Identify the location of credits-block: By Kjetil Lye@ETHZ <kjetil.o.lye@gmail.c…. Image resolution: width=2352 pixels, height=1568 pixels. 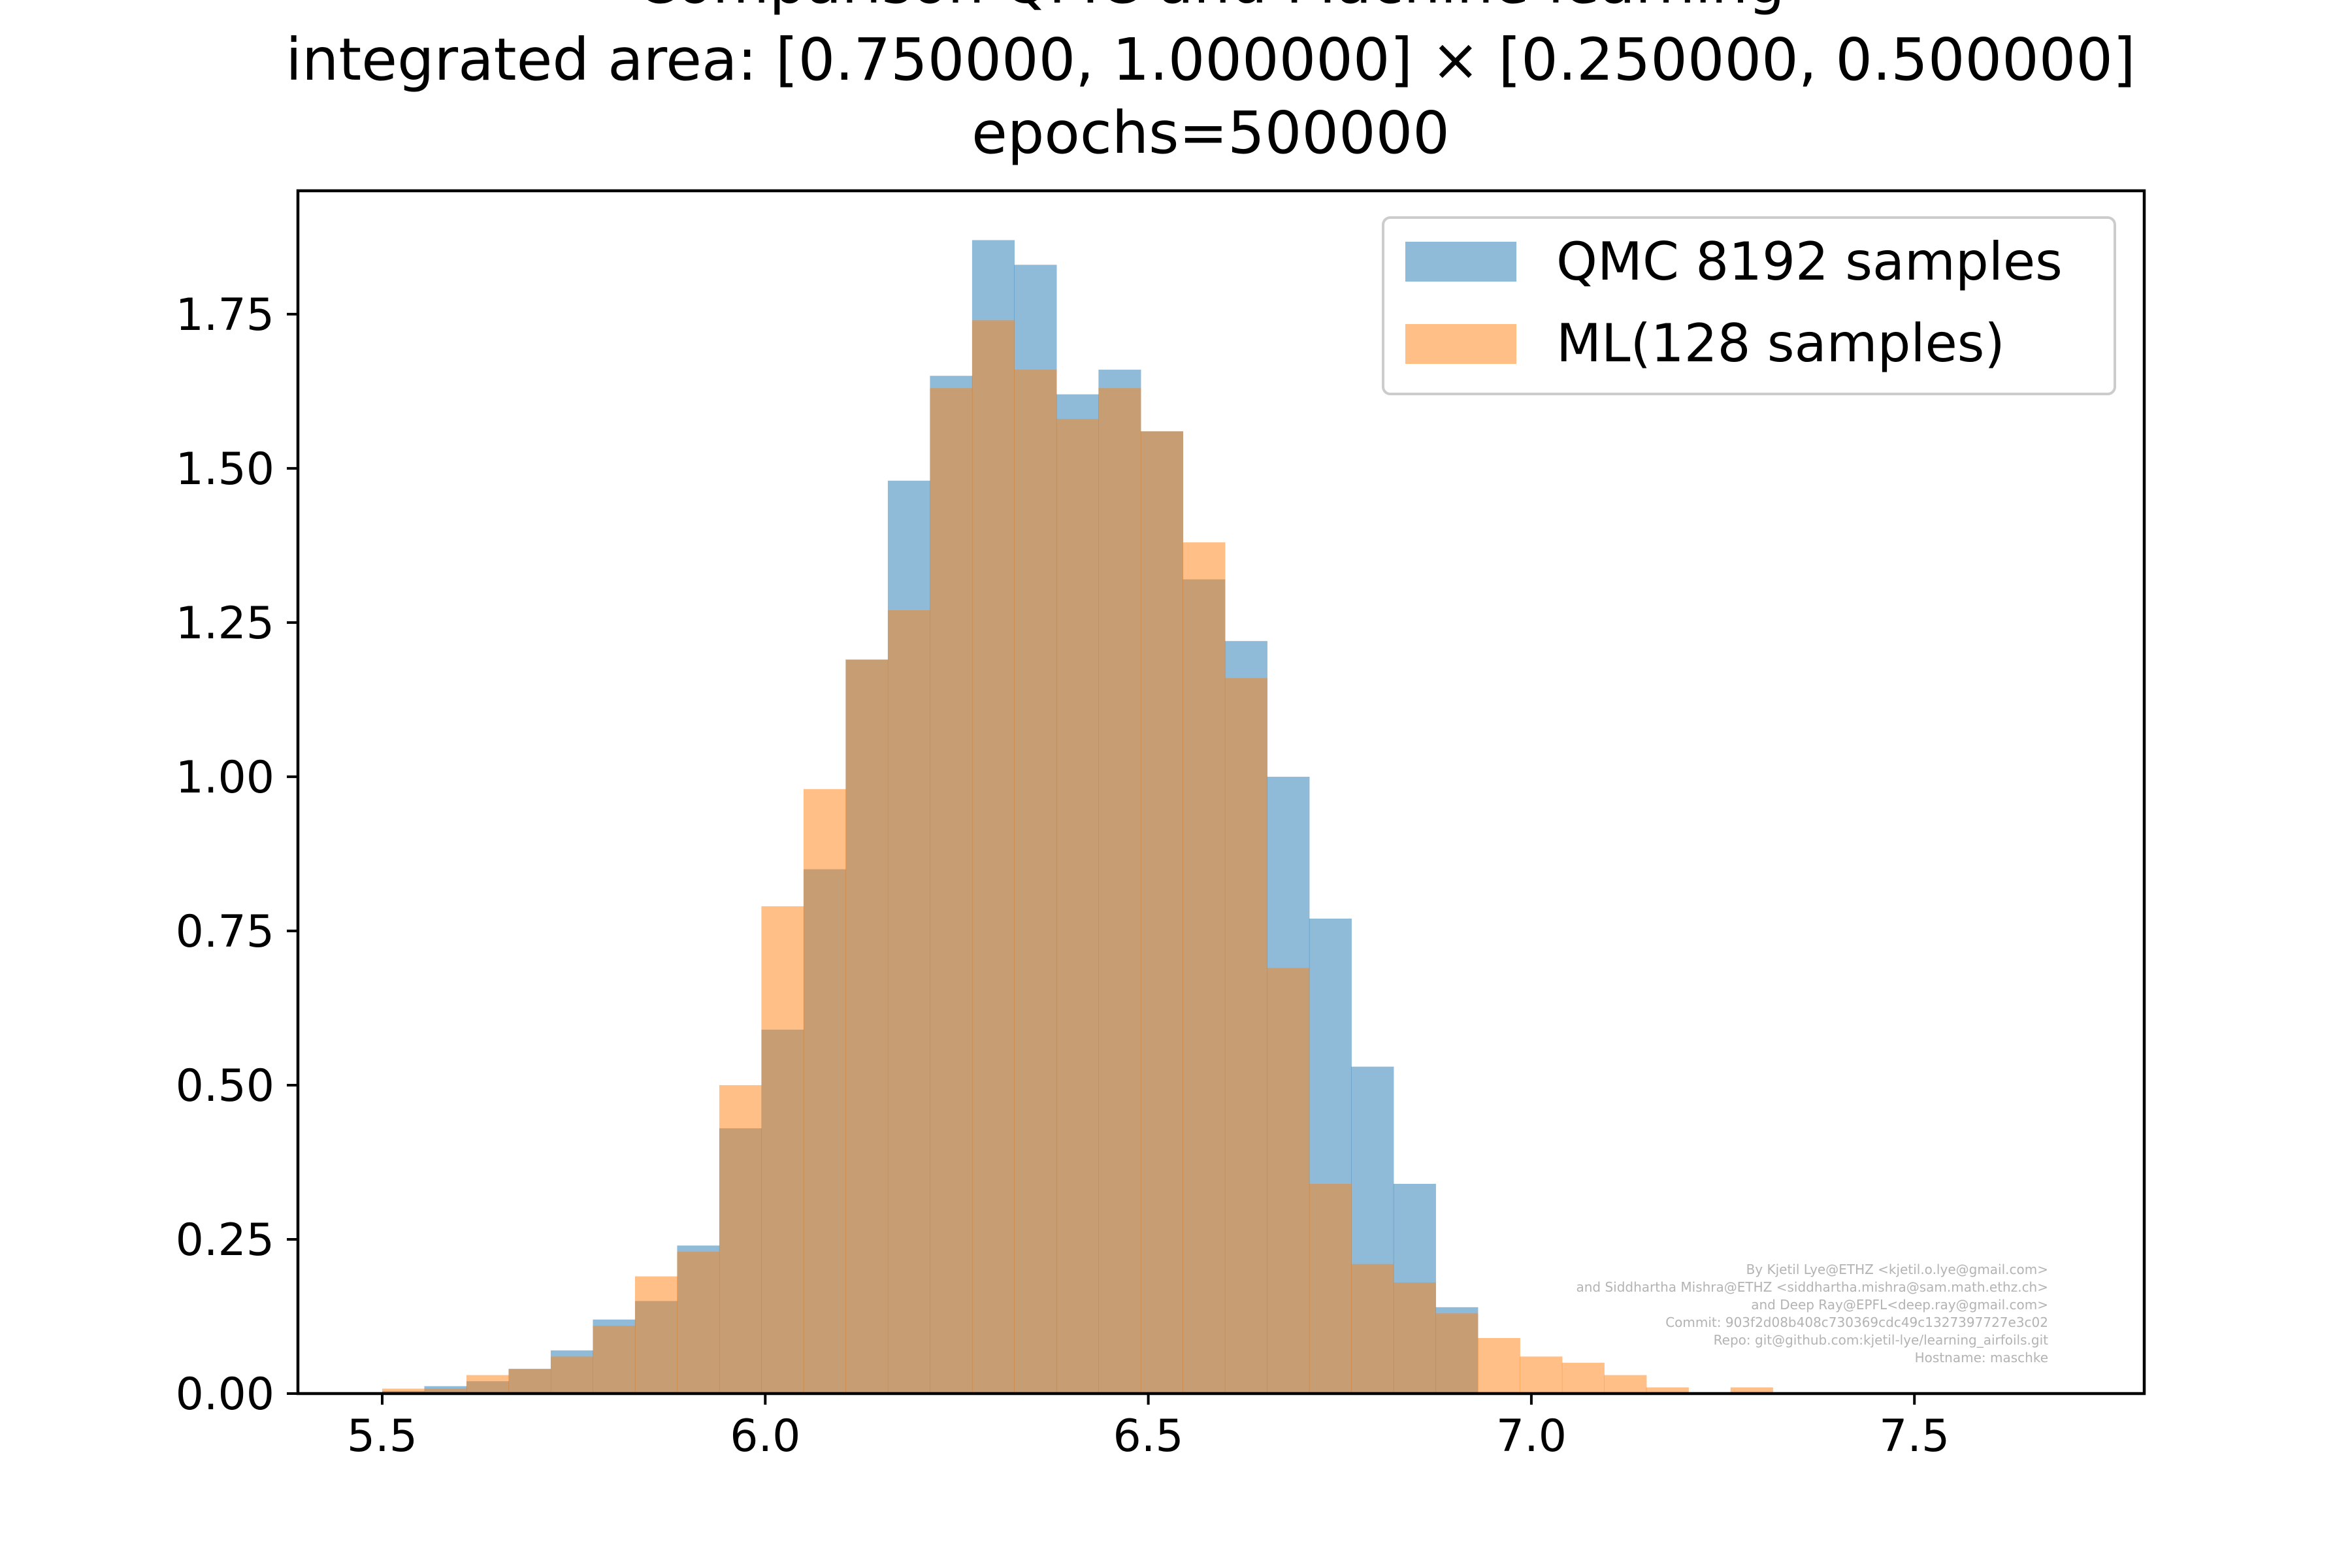
(1812, 1313).